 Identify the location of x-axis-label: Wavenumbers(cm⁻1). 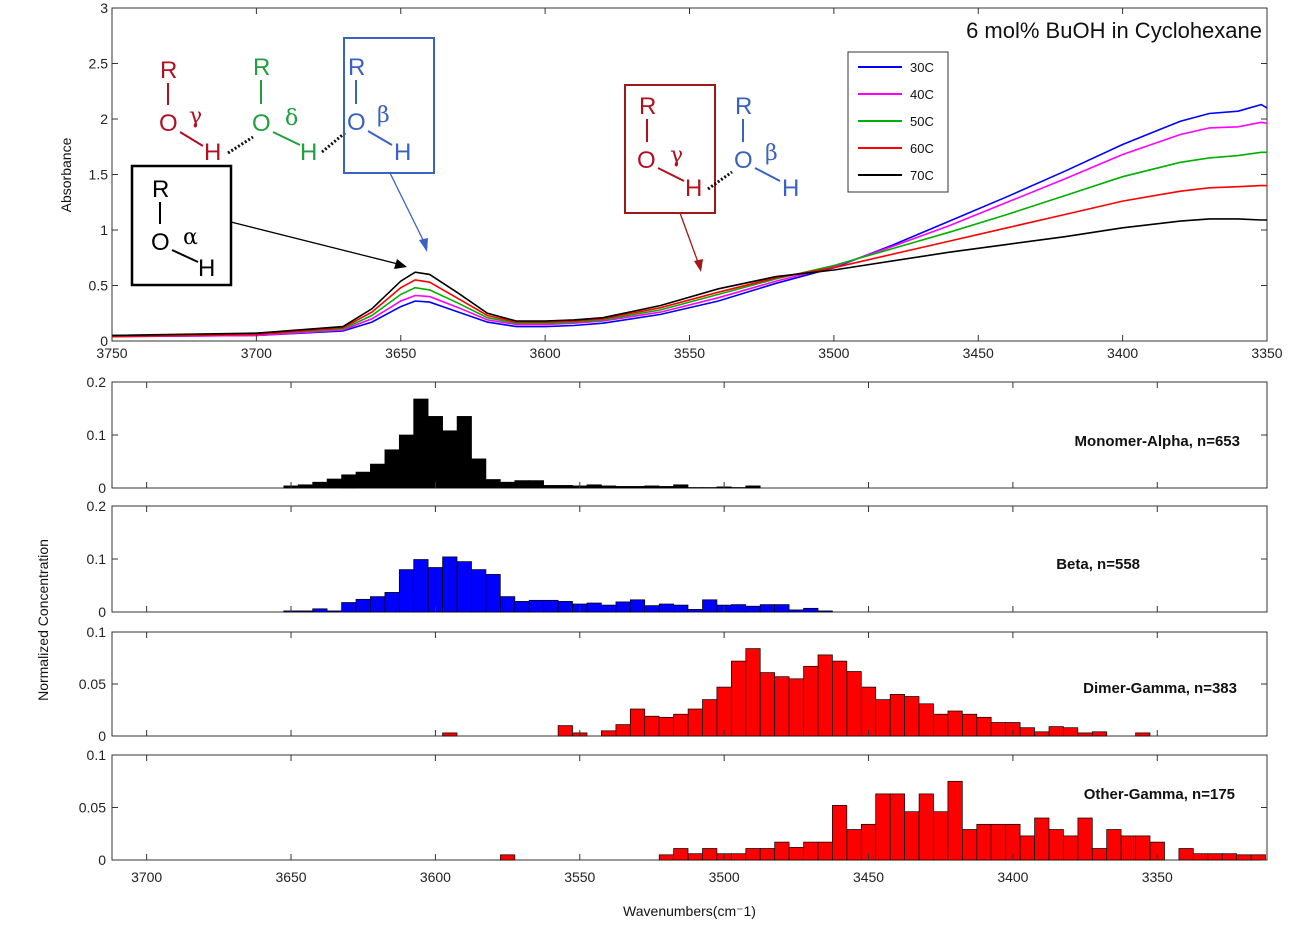
(689, 911).